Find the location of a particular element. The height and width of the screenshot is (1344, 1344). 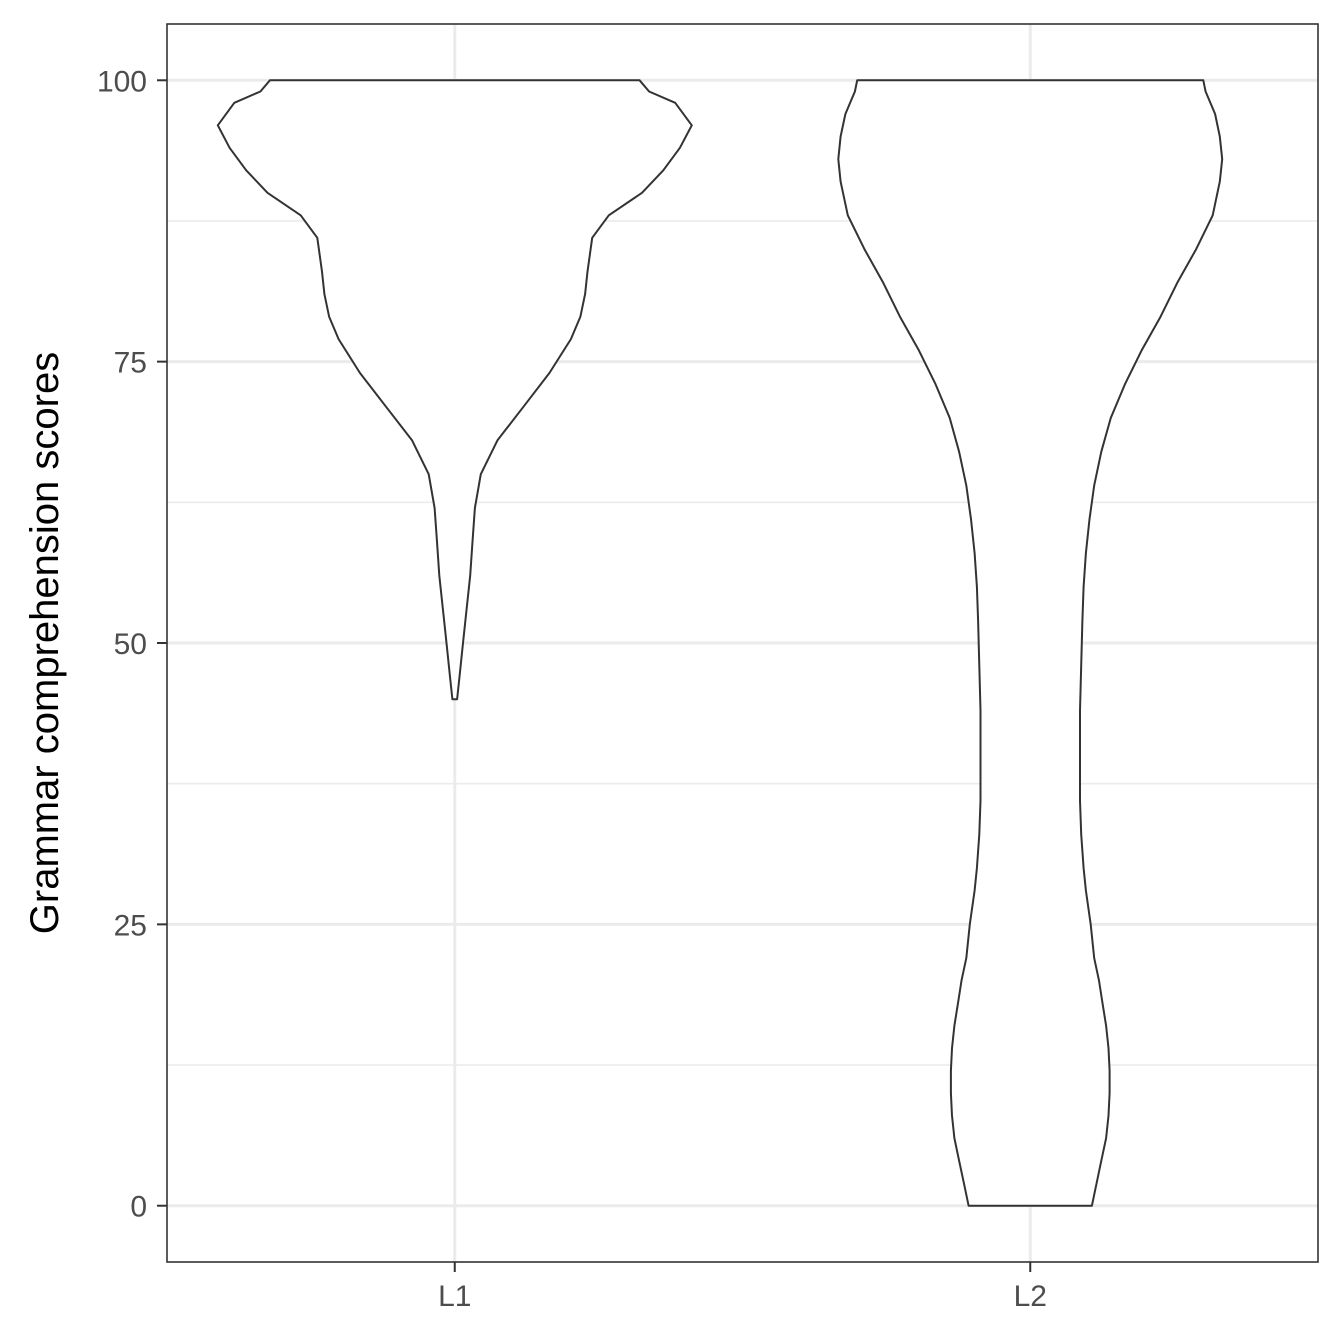

y-tick-label: 0 is located at coordinates (138, 1207).